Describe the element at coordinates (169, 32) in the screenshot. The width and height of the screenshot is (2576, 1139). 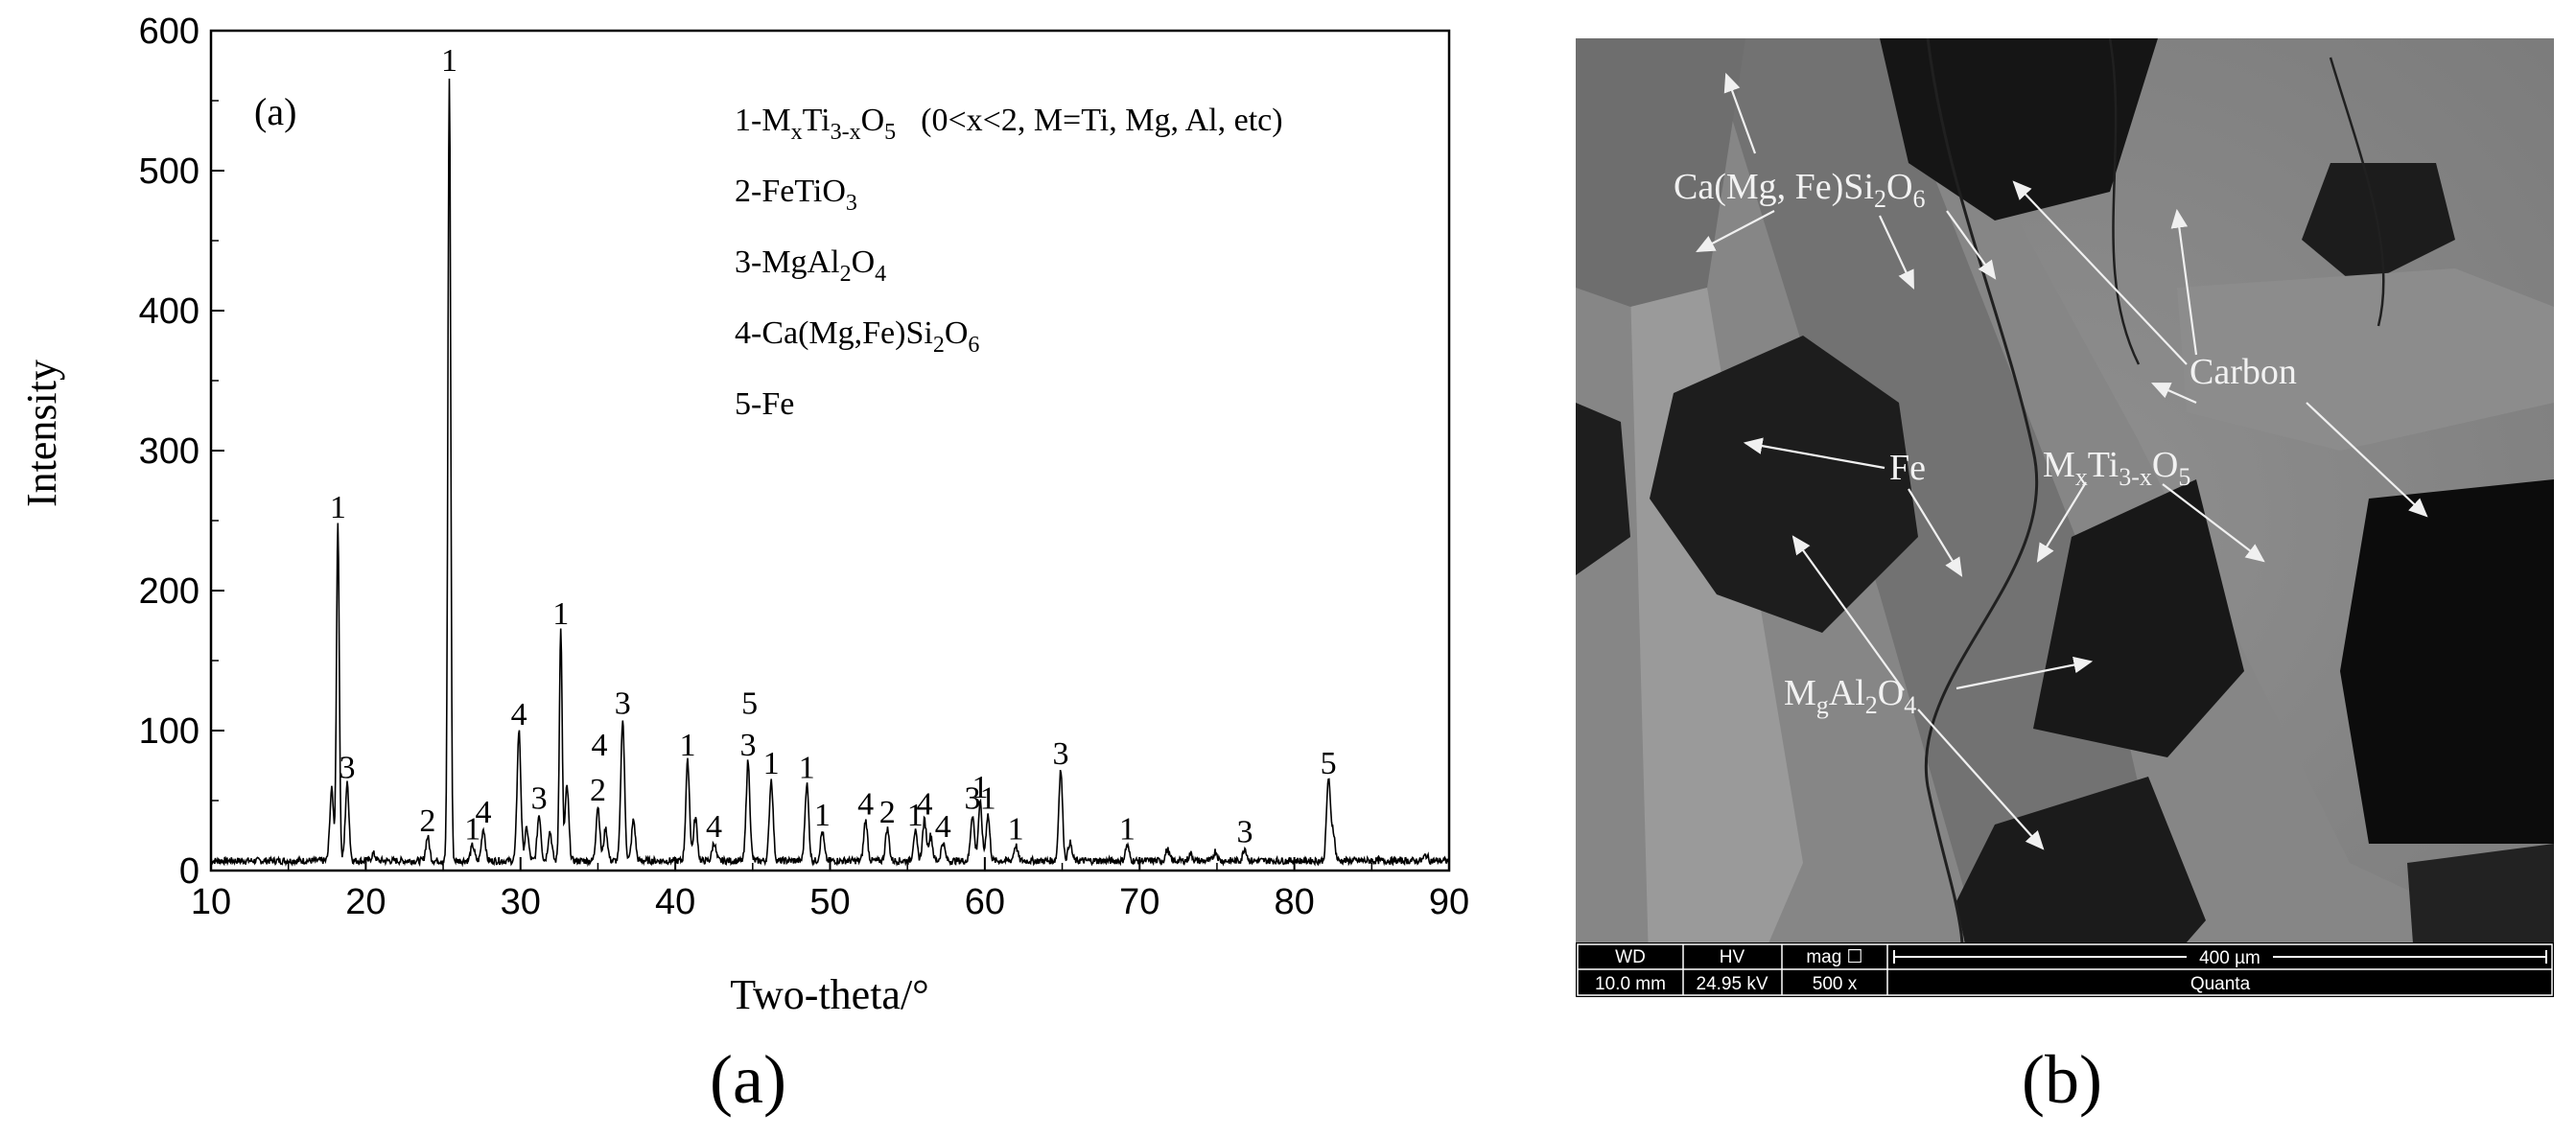
I see `y-tick-label: 600` at that location.